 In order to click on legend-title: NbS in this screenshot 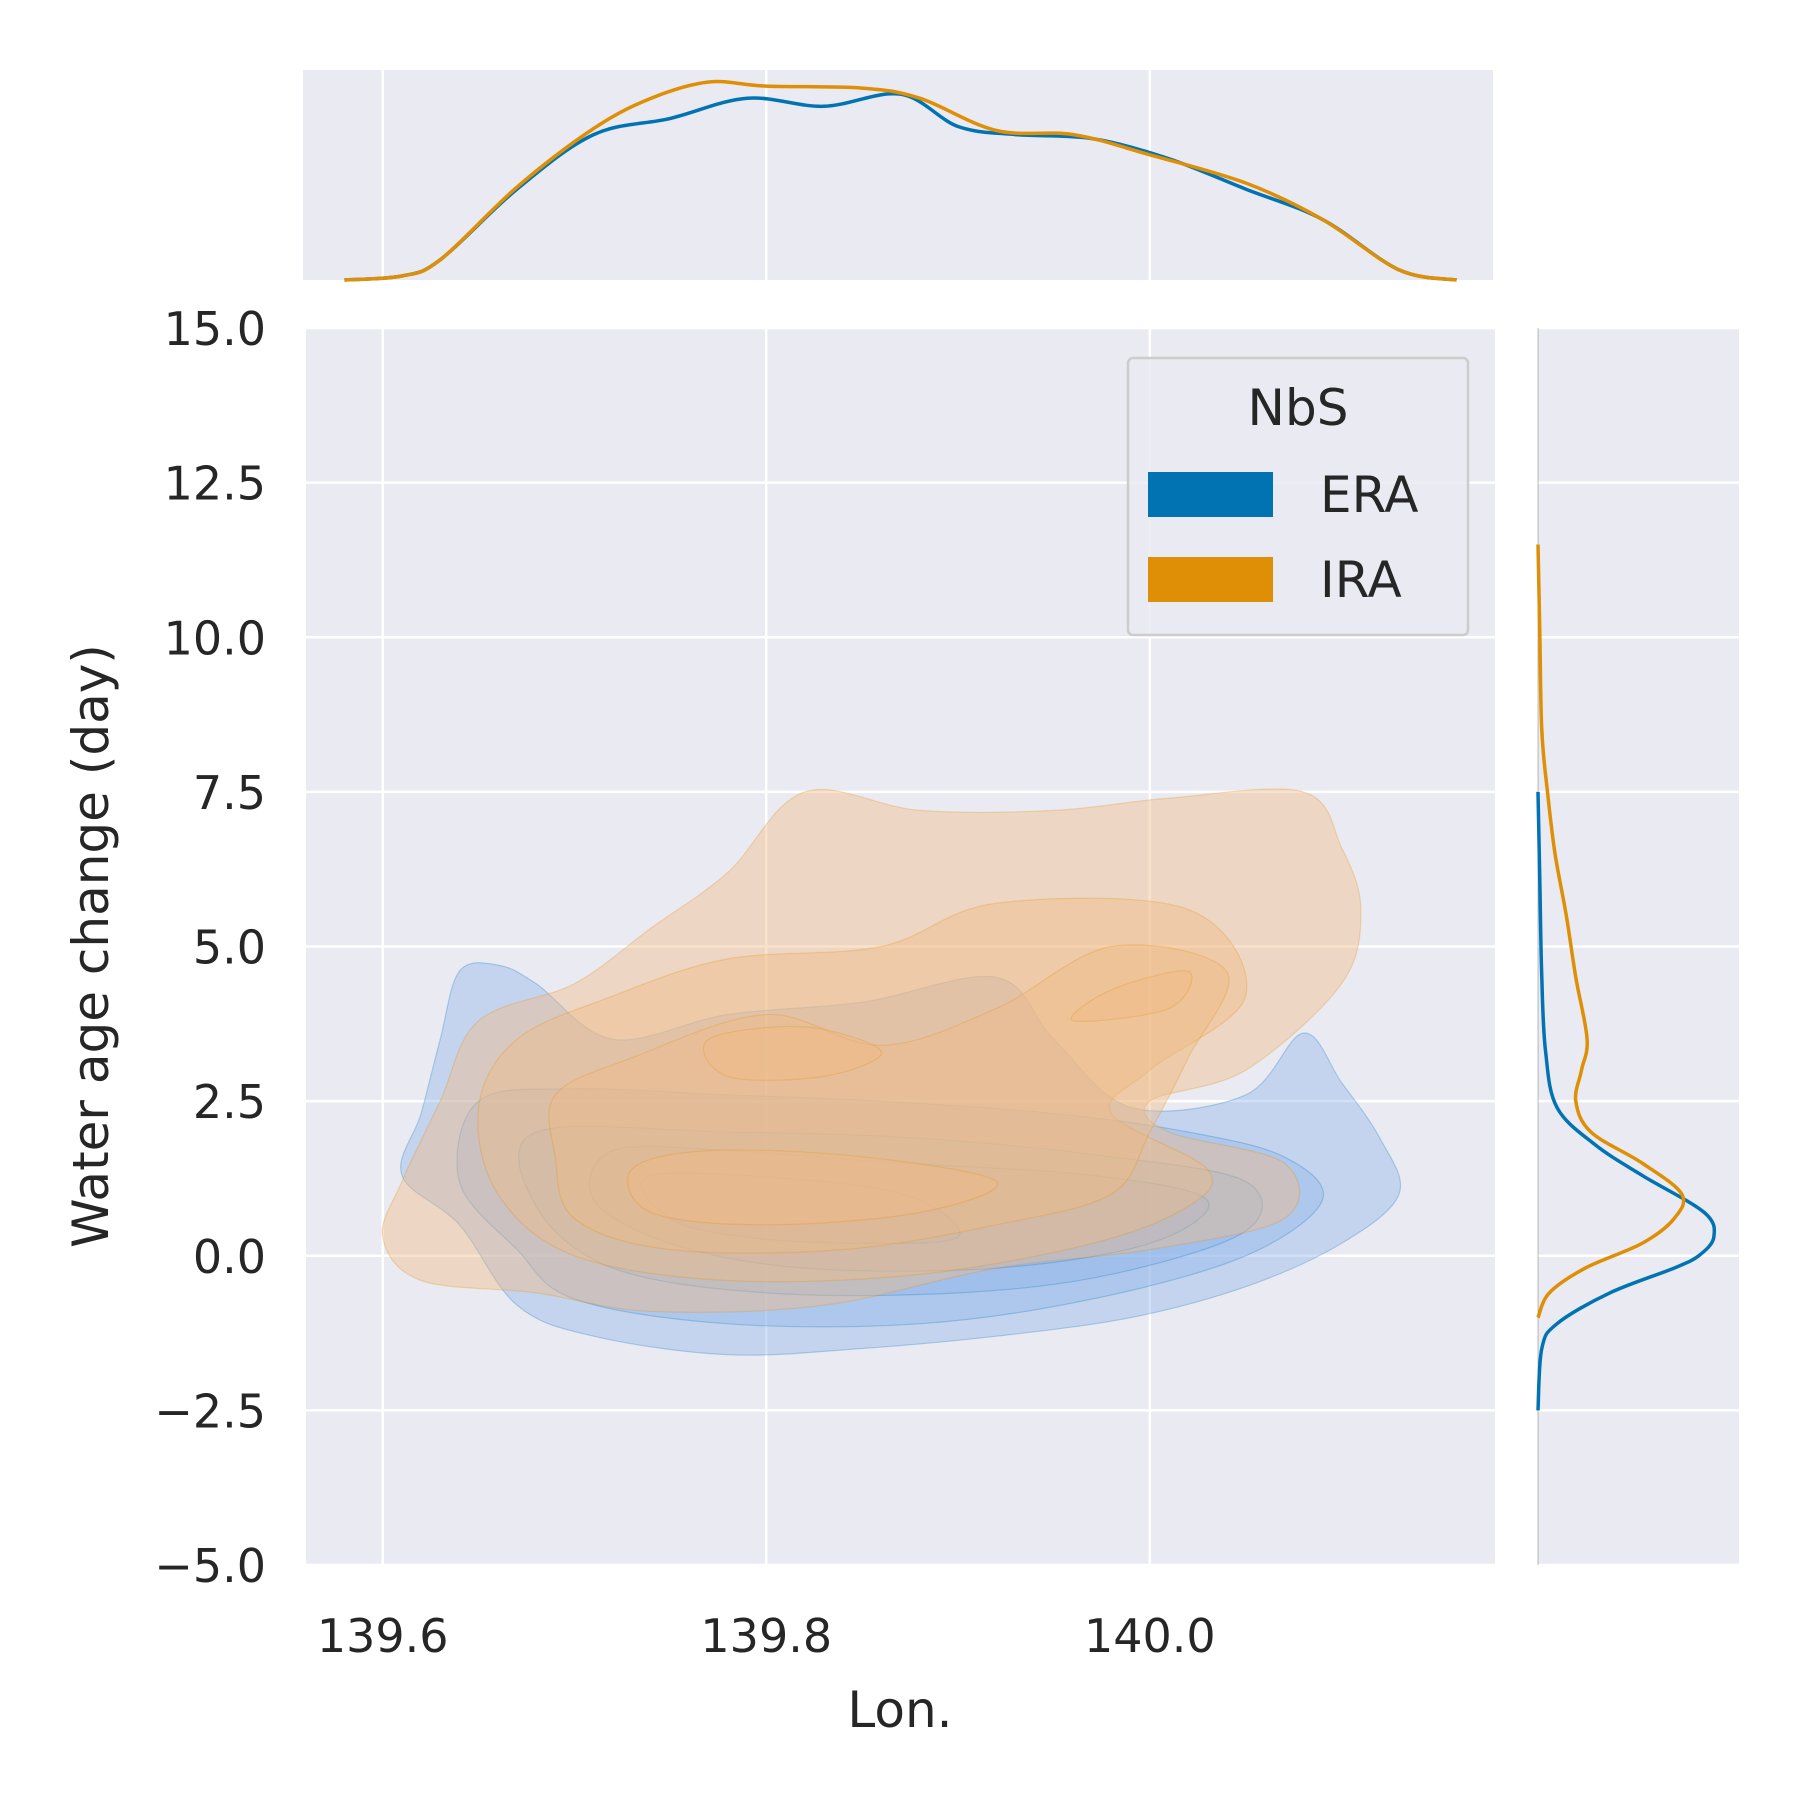, I will do `click(1298, 408)`.